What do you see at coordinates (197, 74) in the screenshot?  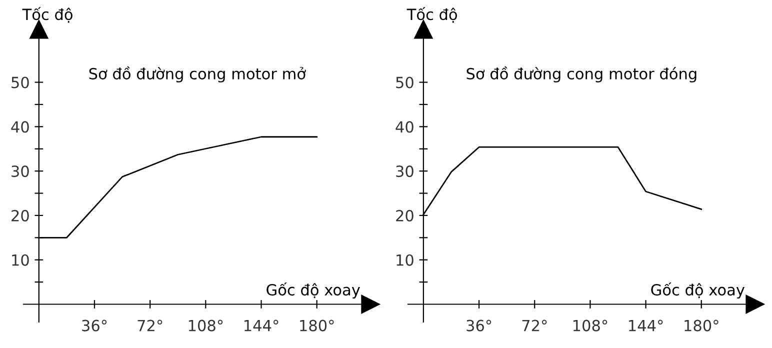 I see `text: Sơ đồ đường cong motor mở` at bounding box center [197, 74].